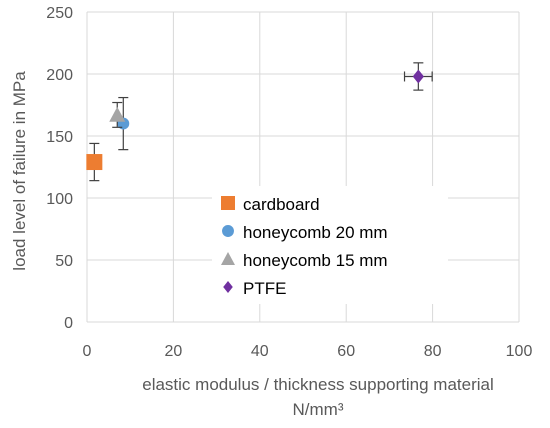  I want to click on legend-marker-cardboard, so click(228, 203).